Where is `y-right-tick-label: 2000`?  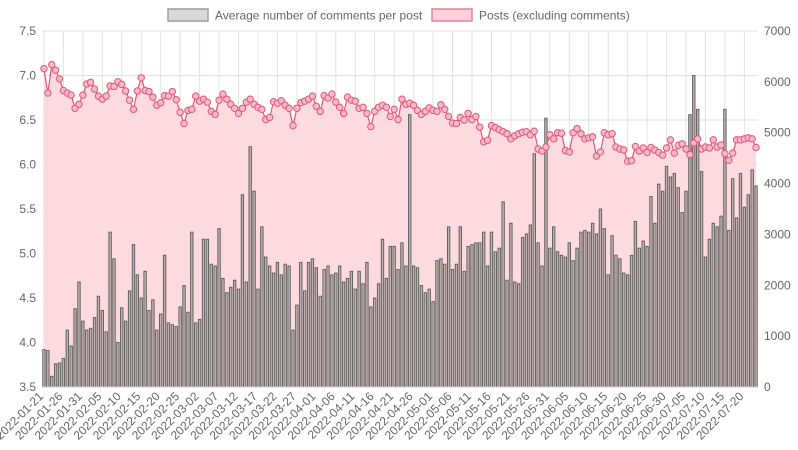 y-right-tick-label: 2000 is located at coordinates (777, 285).